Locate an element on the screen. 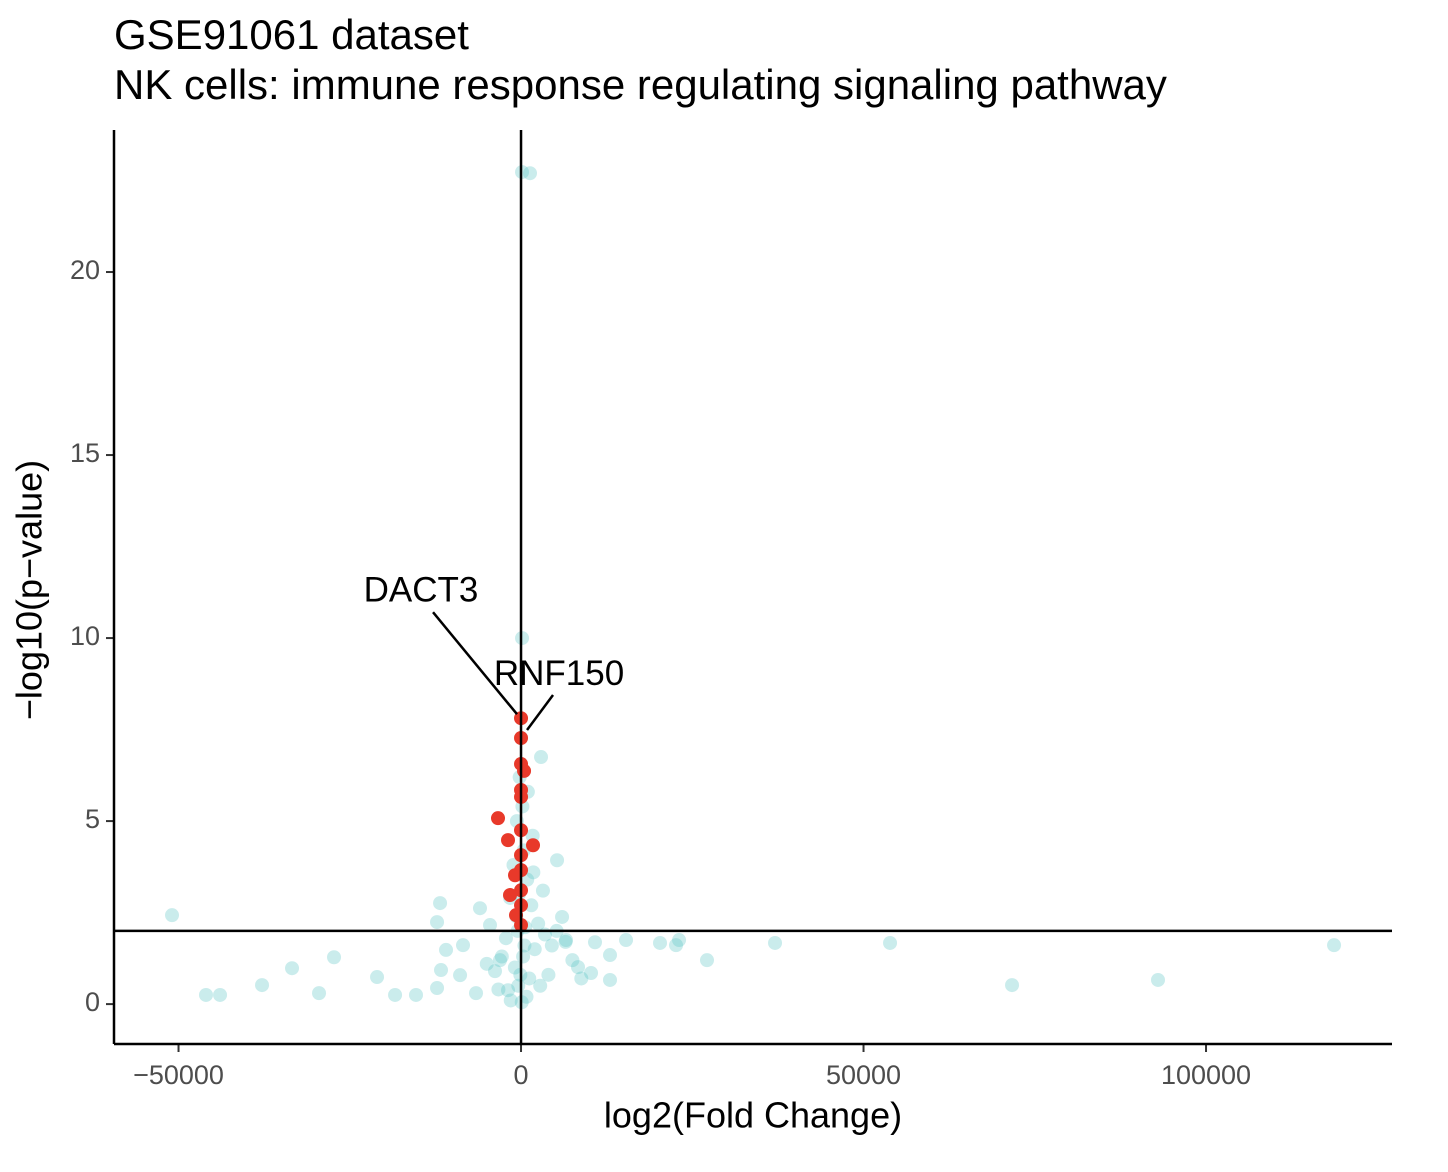  chart-title: GSE91061 dataset is located at coordinates (291, 34).